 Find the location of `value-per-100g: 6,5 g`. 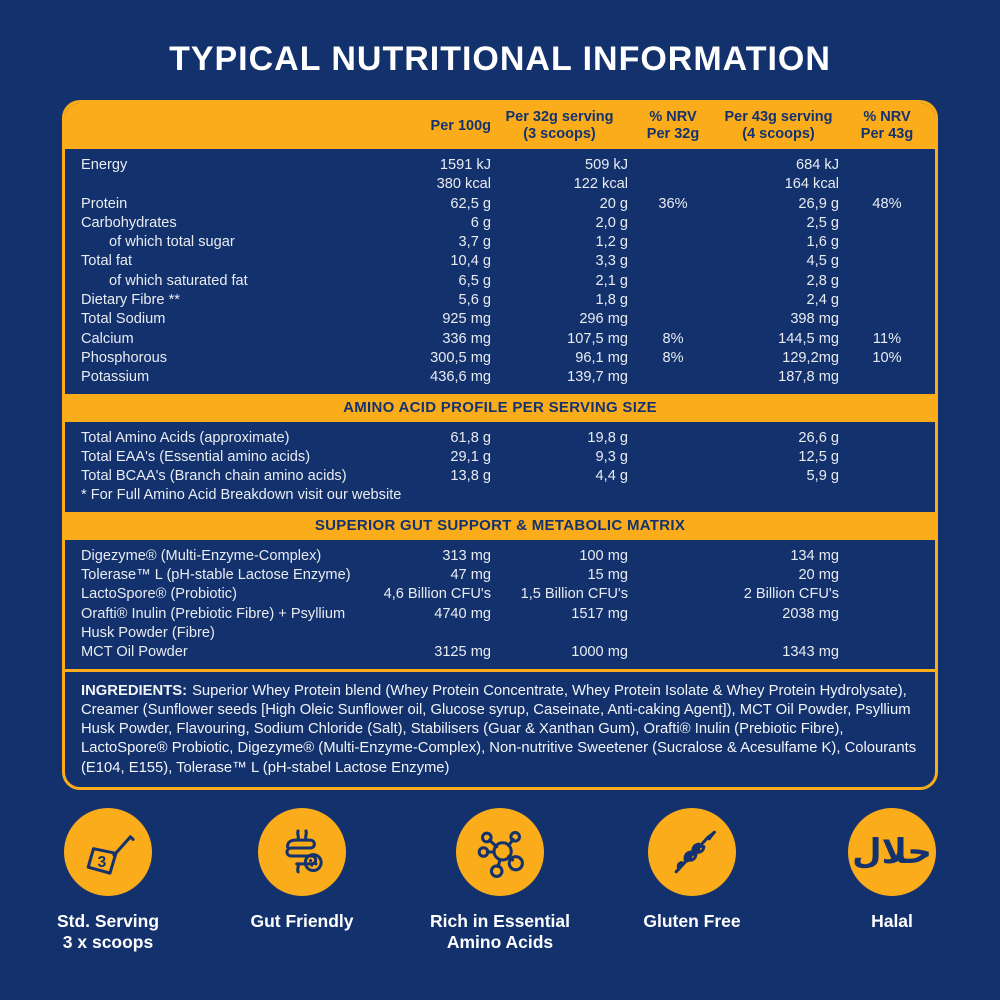

value-per-100g: 6,5 g is located at coordinates (474, 280).